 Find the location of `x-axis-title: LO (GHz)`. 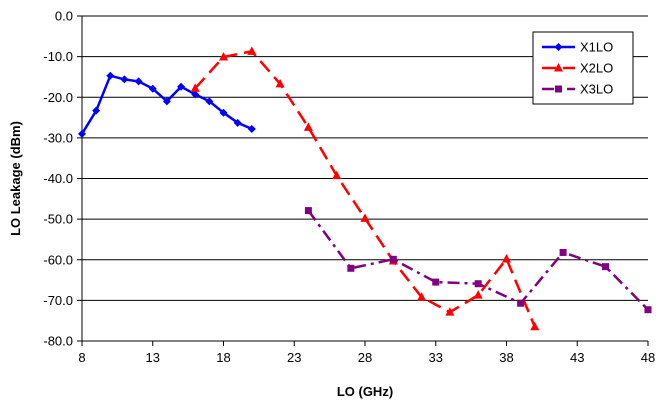

x-axis-title: LO (GHz) is located at coordinates (365, 391).